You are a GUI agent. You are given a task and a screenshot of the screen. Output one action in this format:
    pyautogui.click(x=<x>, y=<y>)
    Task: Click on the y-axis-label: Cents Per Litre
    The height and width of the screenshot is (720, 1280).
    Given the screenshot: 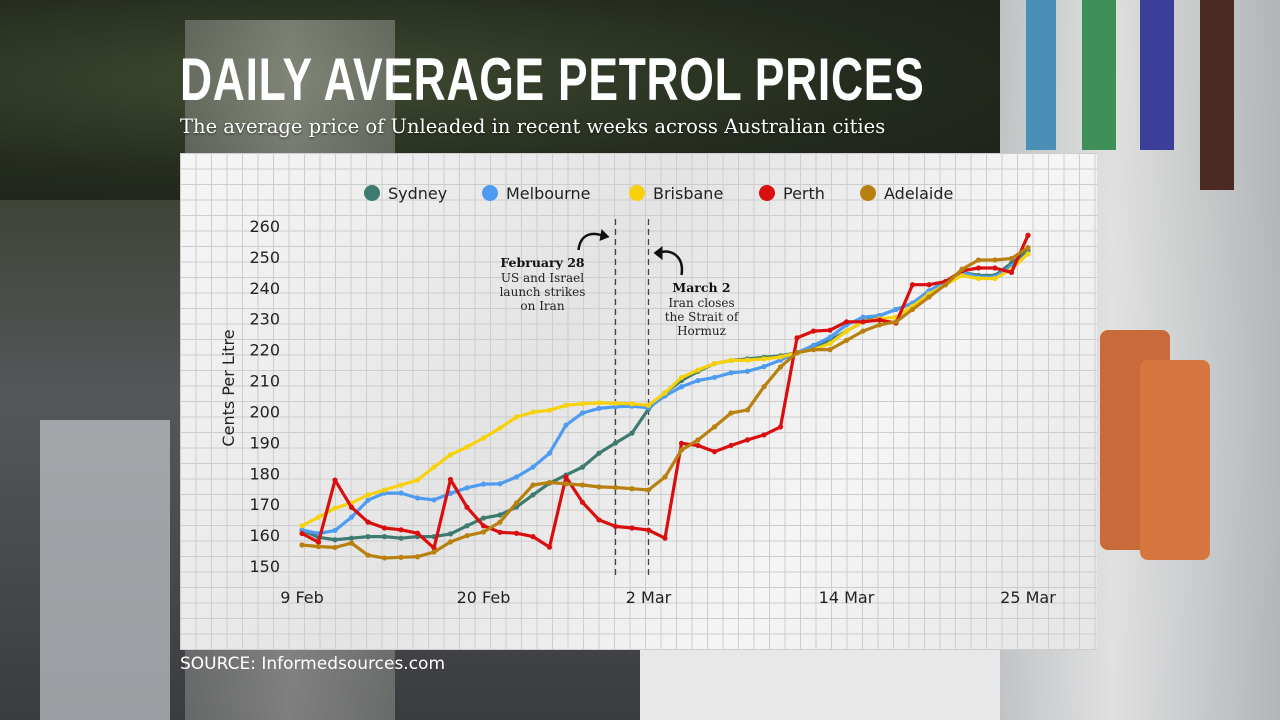 What is the action you would take?
    pyautogui.click(x=228, y=387)
    